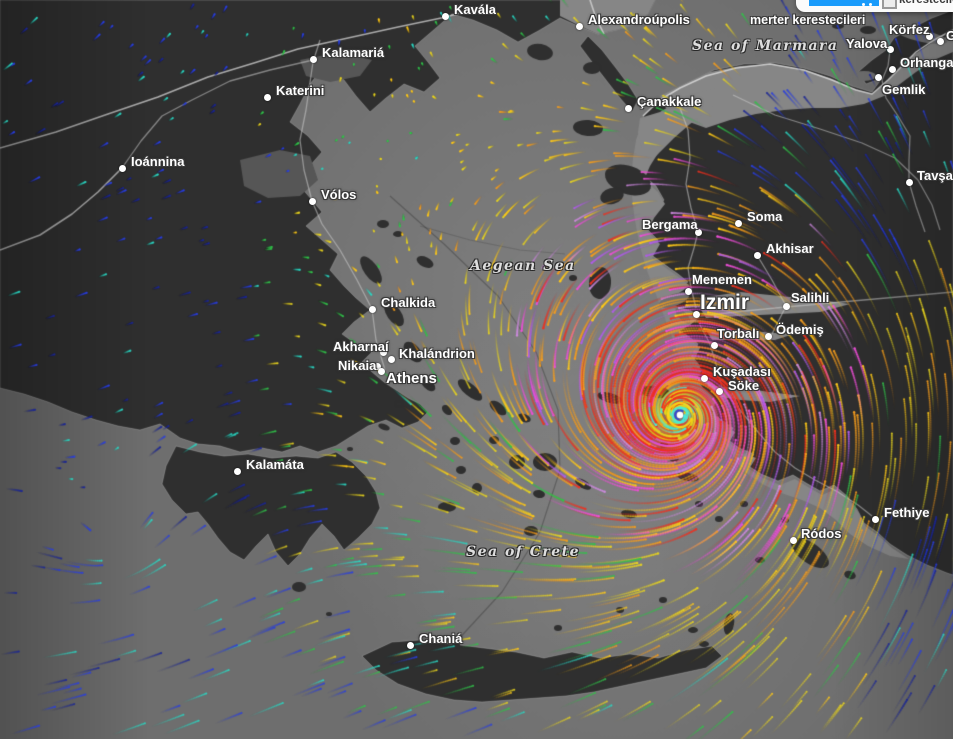 The height and width of the screenshot is (739, 953). Describe the element at coordinates (926, 3) in the screenshot. I see `suggestion-text: kerestecile` at that location.